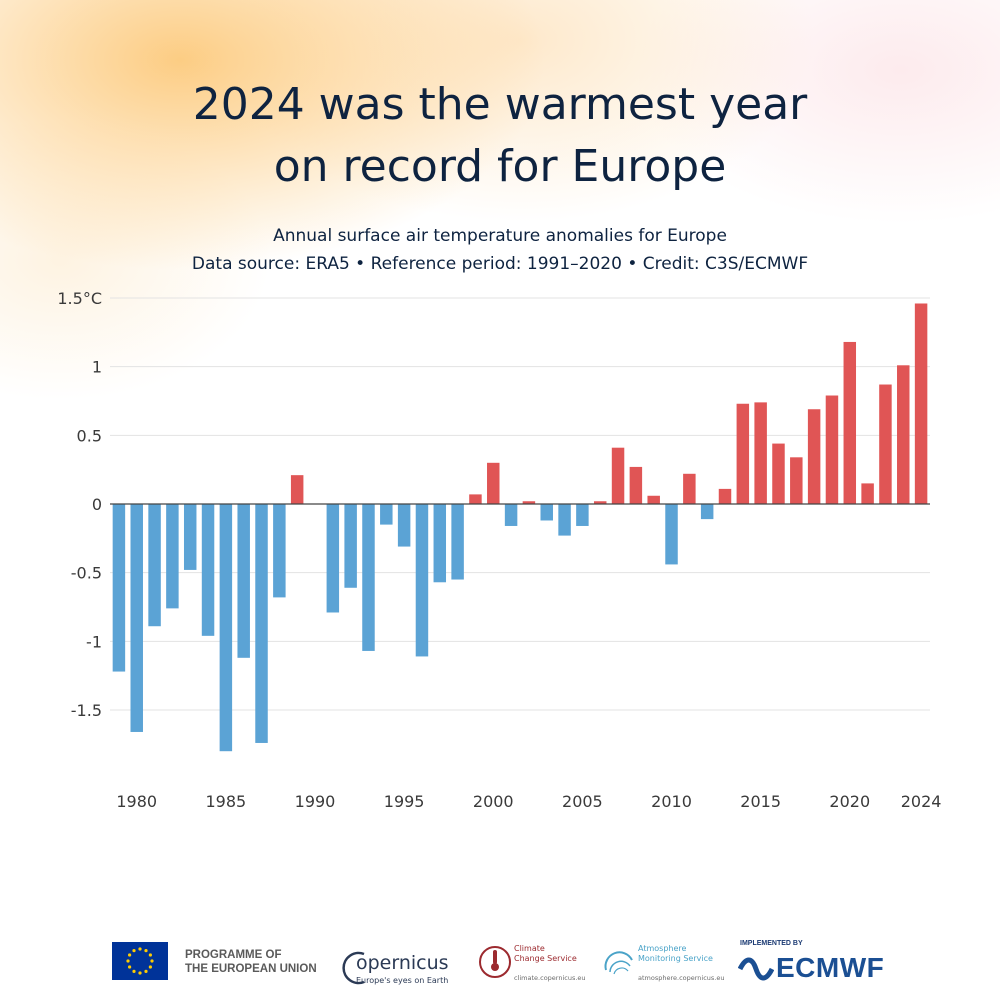  Describe the element at coordinates (190, 537) in the screenshot. I see `bar-1983` at that location.